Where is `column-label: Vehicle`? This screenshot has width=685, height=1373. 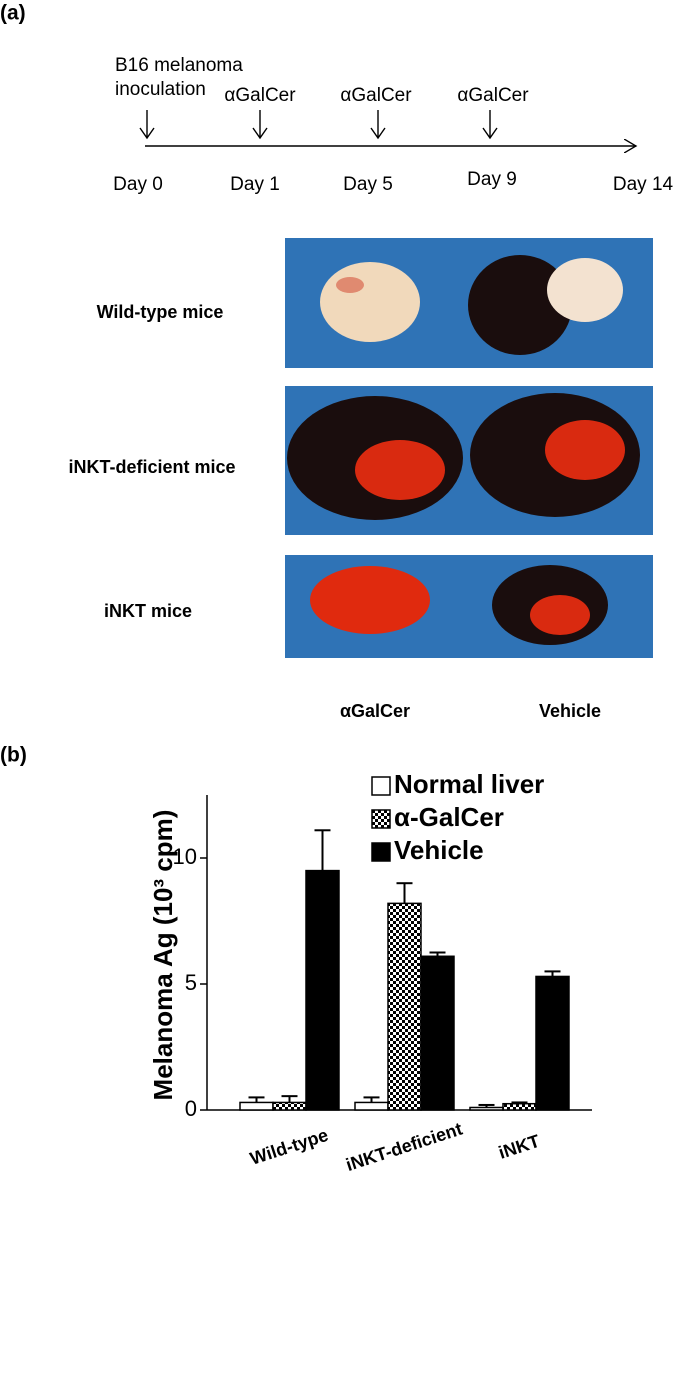
column-label: Vehicle is located at coordinates (570, 711).